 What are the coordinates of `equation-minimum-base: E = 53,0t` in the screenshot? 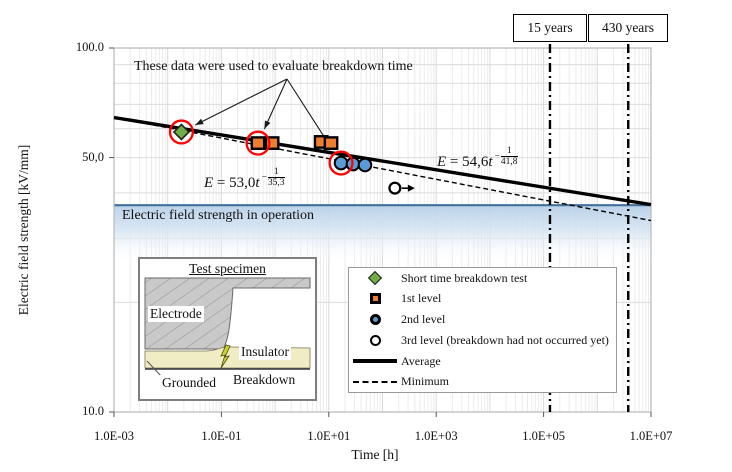 It's located at (232, 182).